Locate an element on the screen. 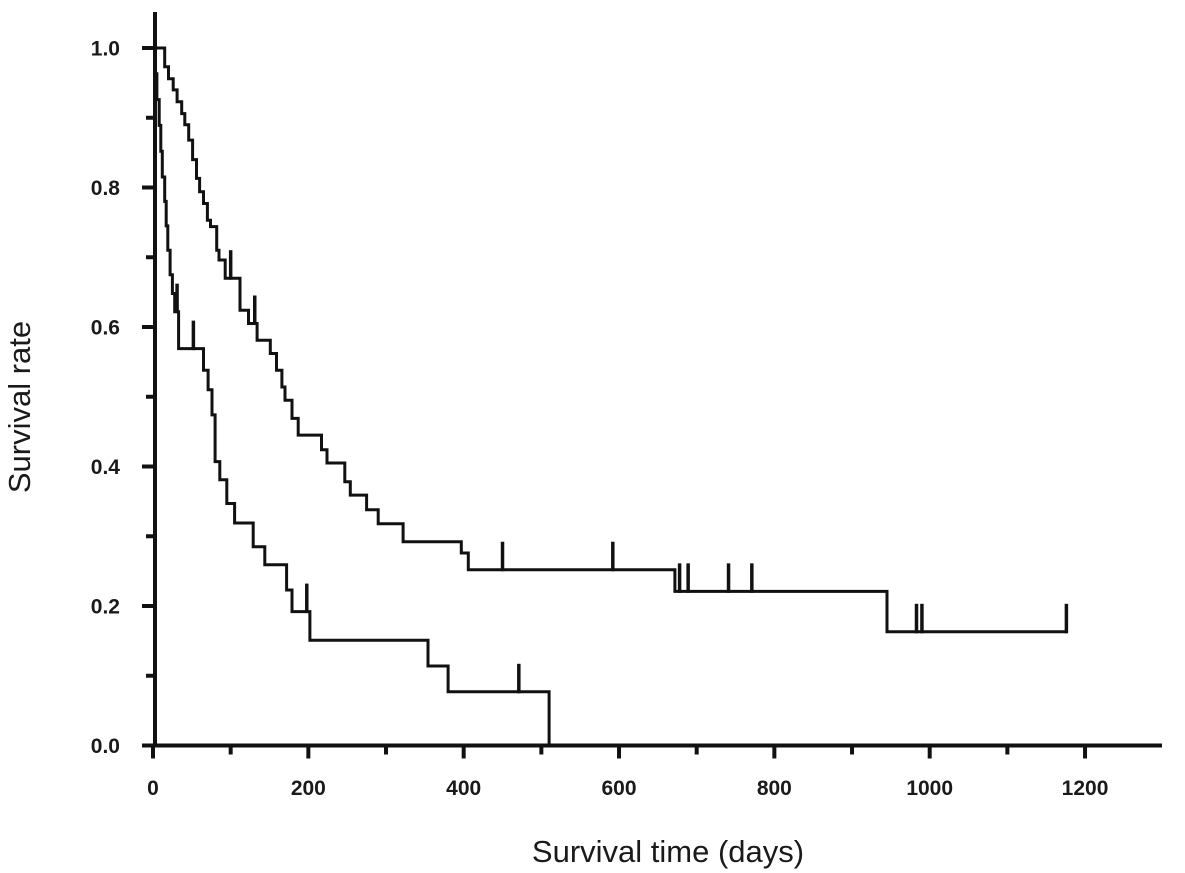 This screenshot has height=873, width=1185. y-tick-label: 0.8 is located at coordinates (106, 188).